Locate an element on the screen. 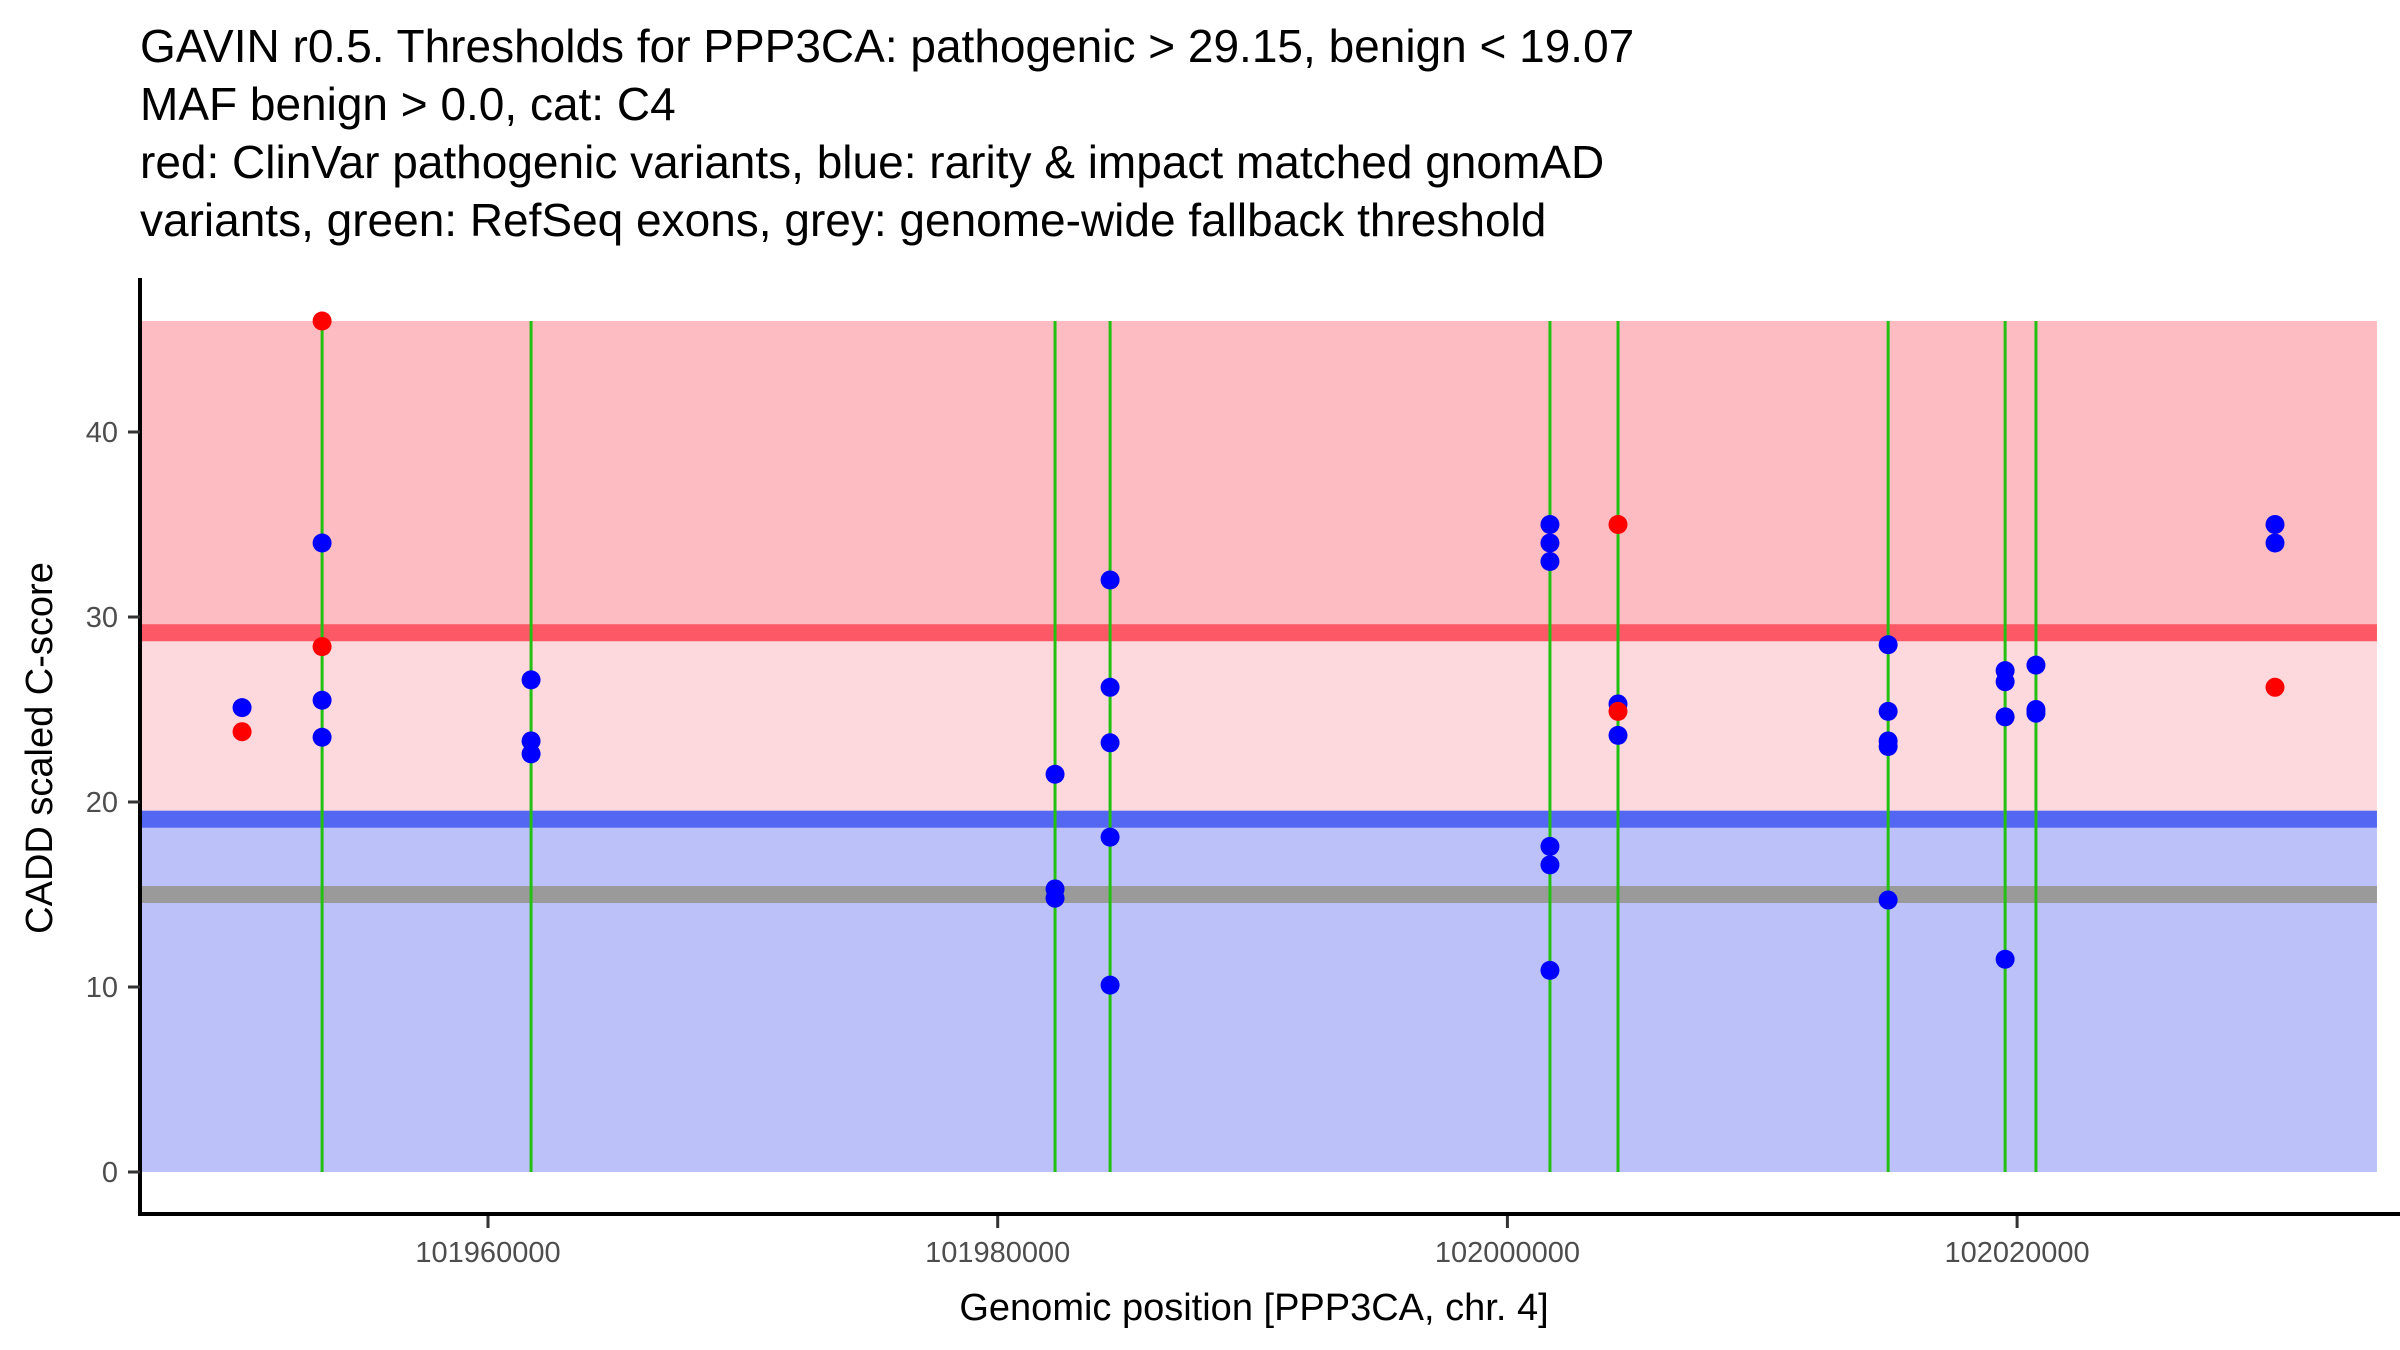 The height and width of the screenshot is (1350, 2400). x-tick-label: 101960000 is located at coordinates (487, 1253).